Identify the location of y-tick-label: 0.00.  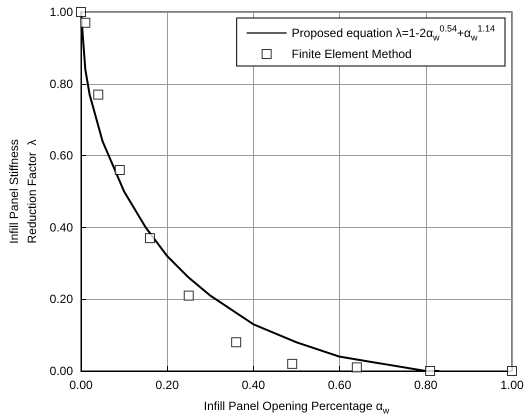
(62, 371).